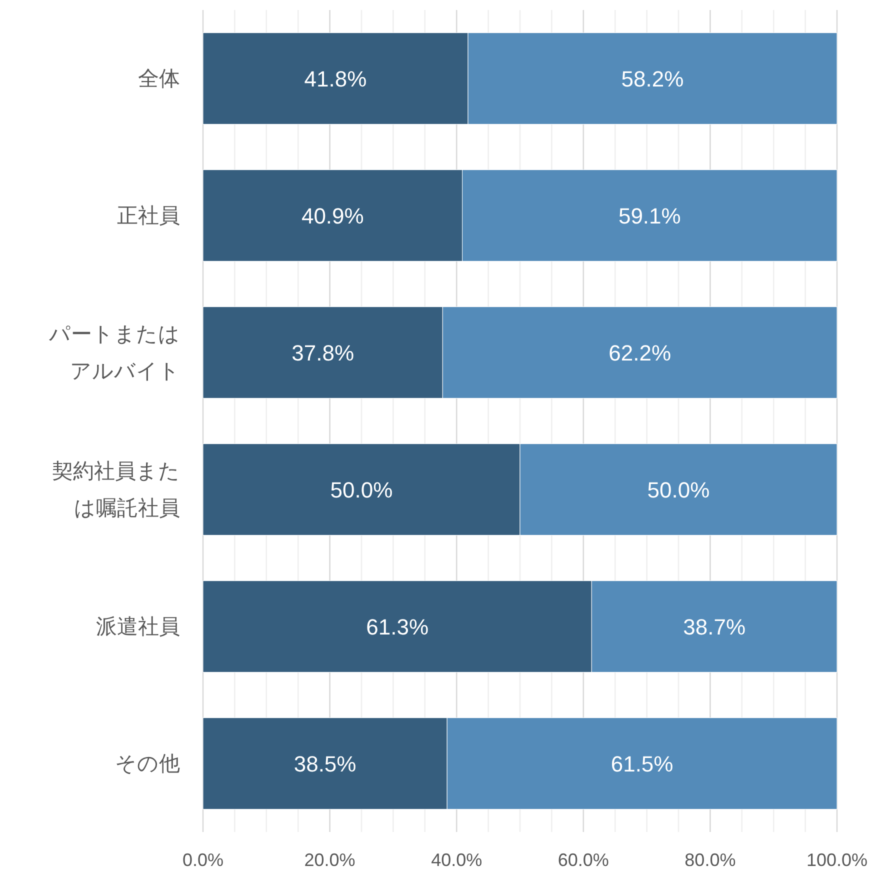  I want to click on data-label: 58.2%, so click(652, 79).